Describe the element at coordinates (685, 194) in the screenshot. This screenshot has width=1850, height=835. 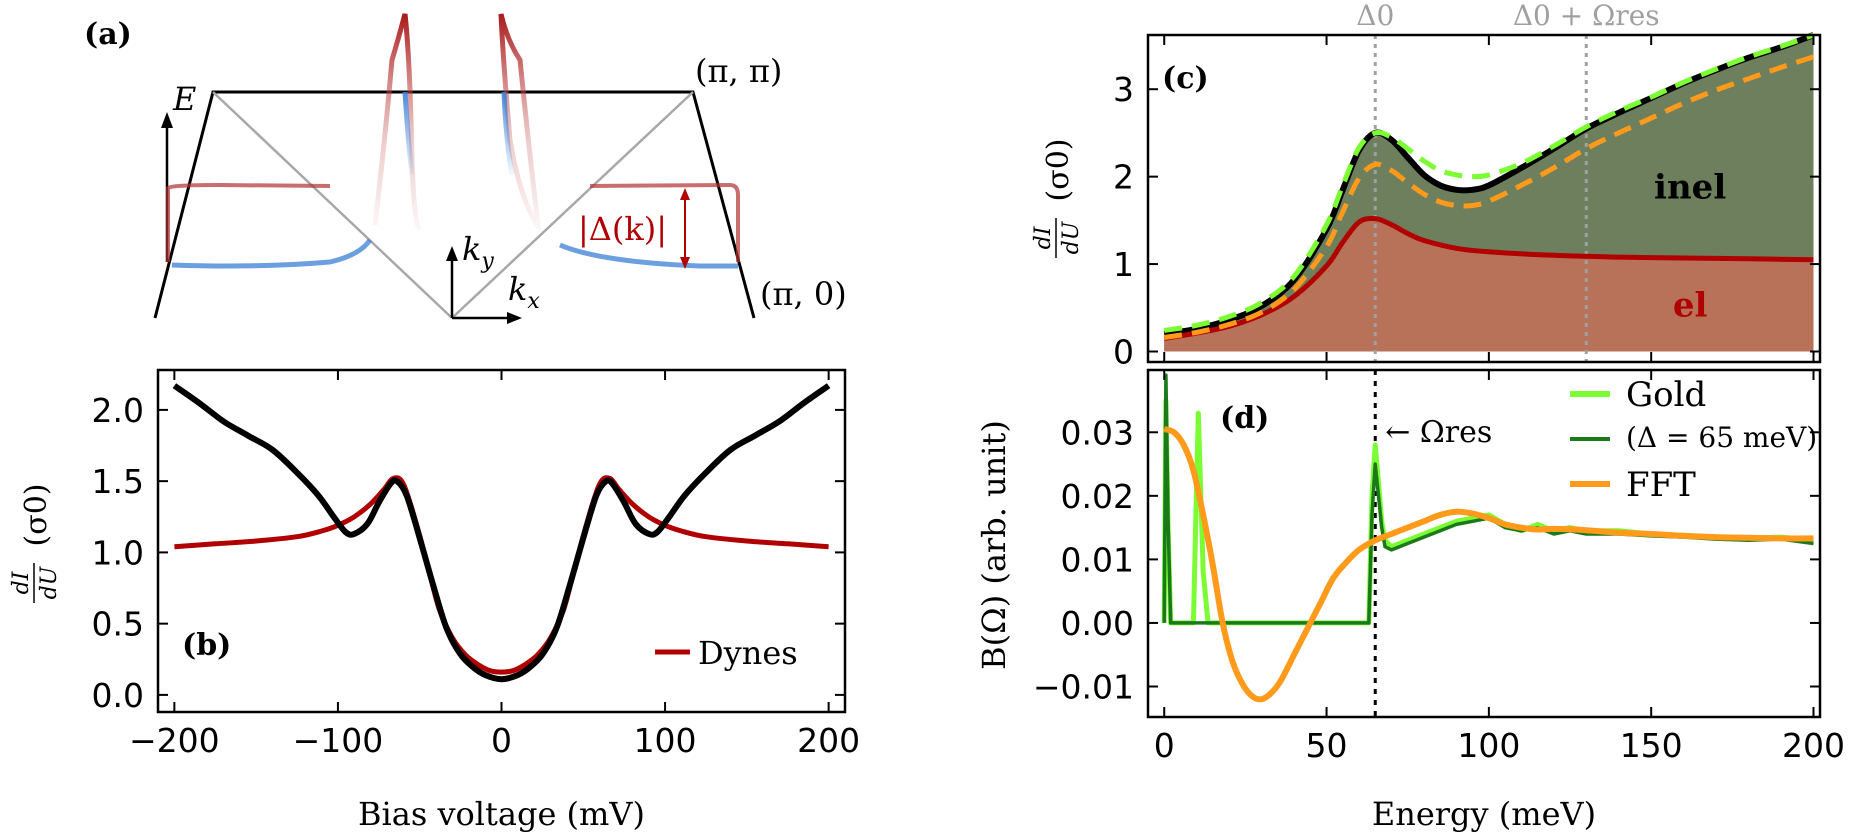
I see `gap-size-arrow-top` at that location.